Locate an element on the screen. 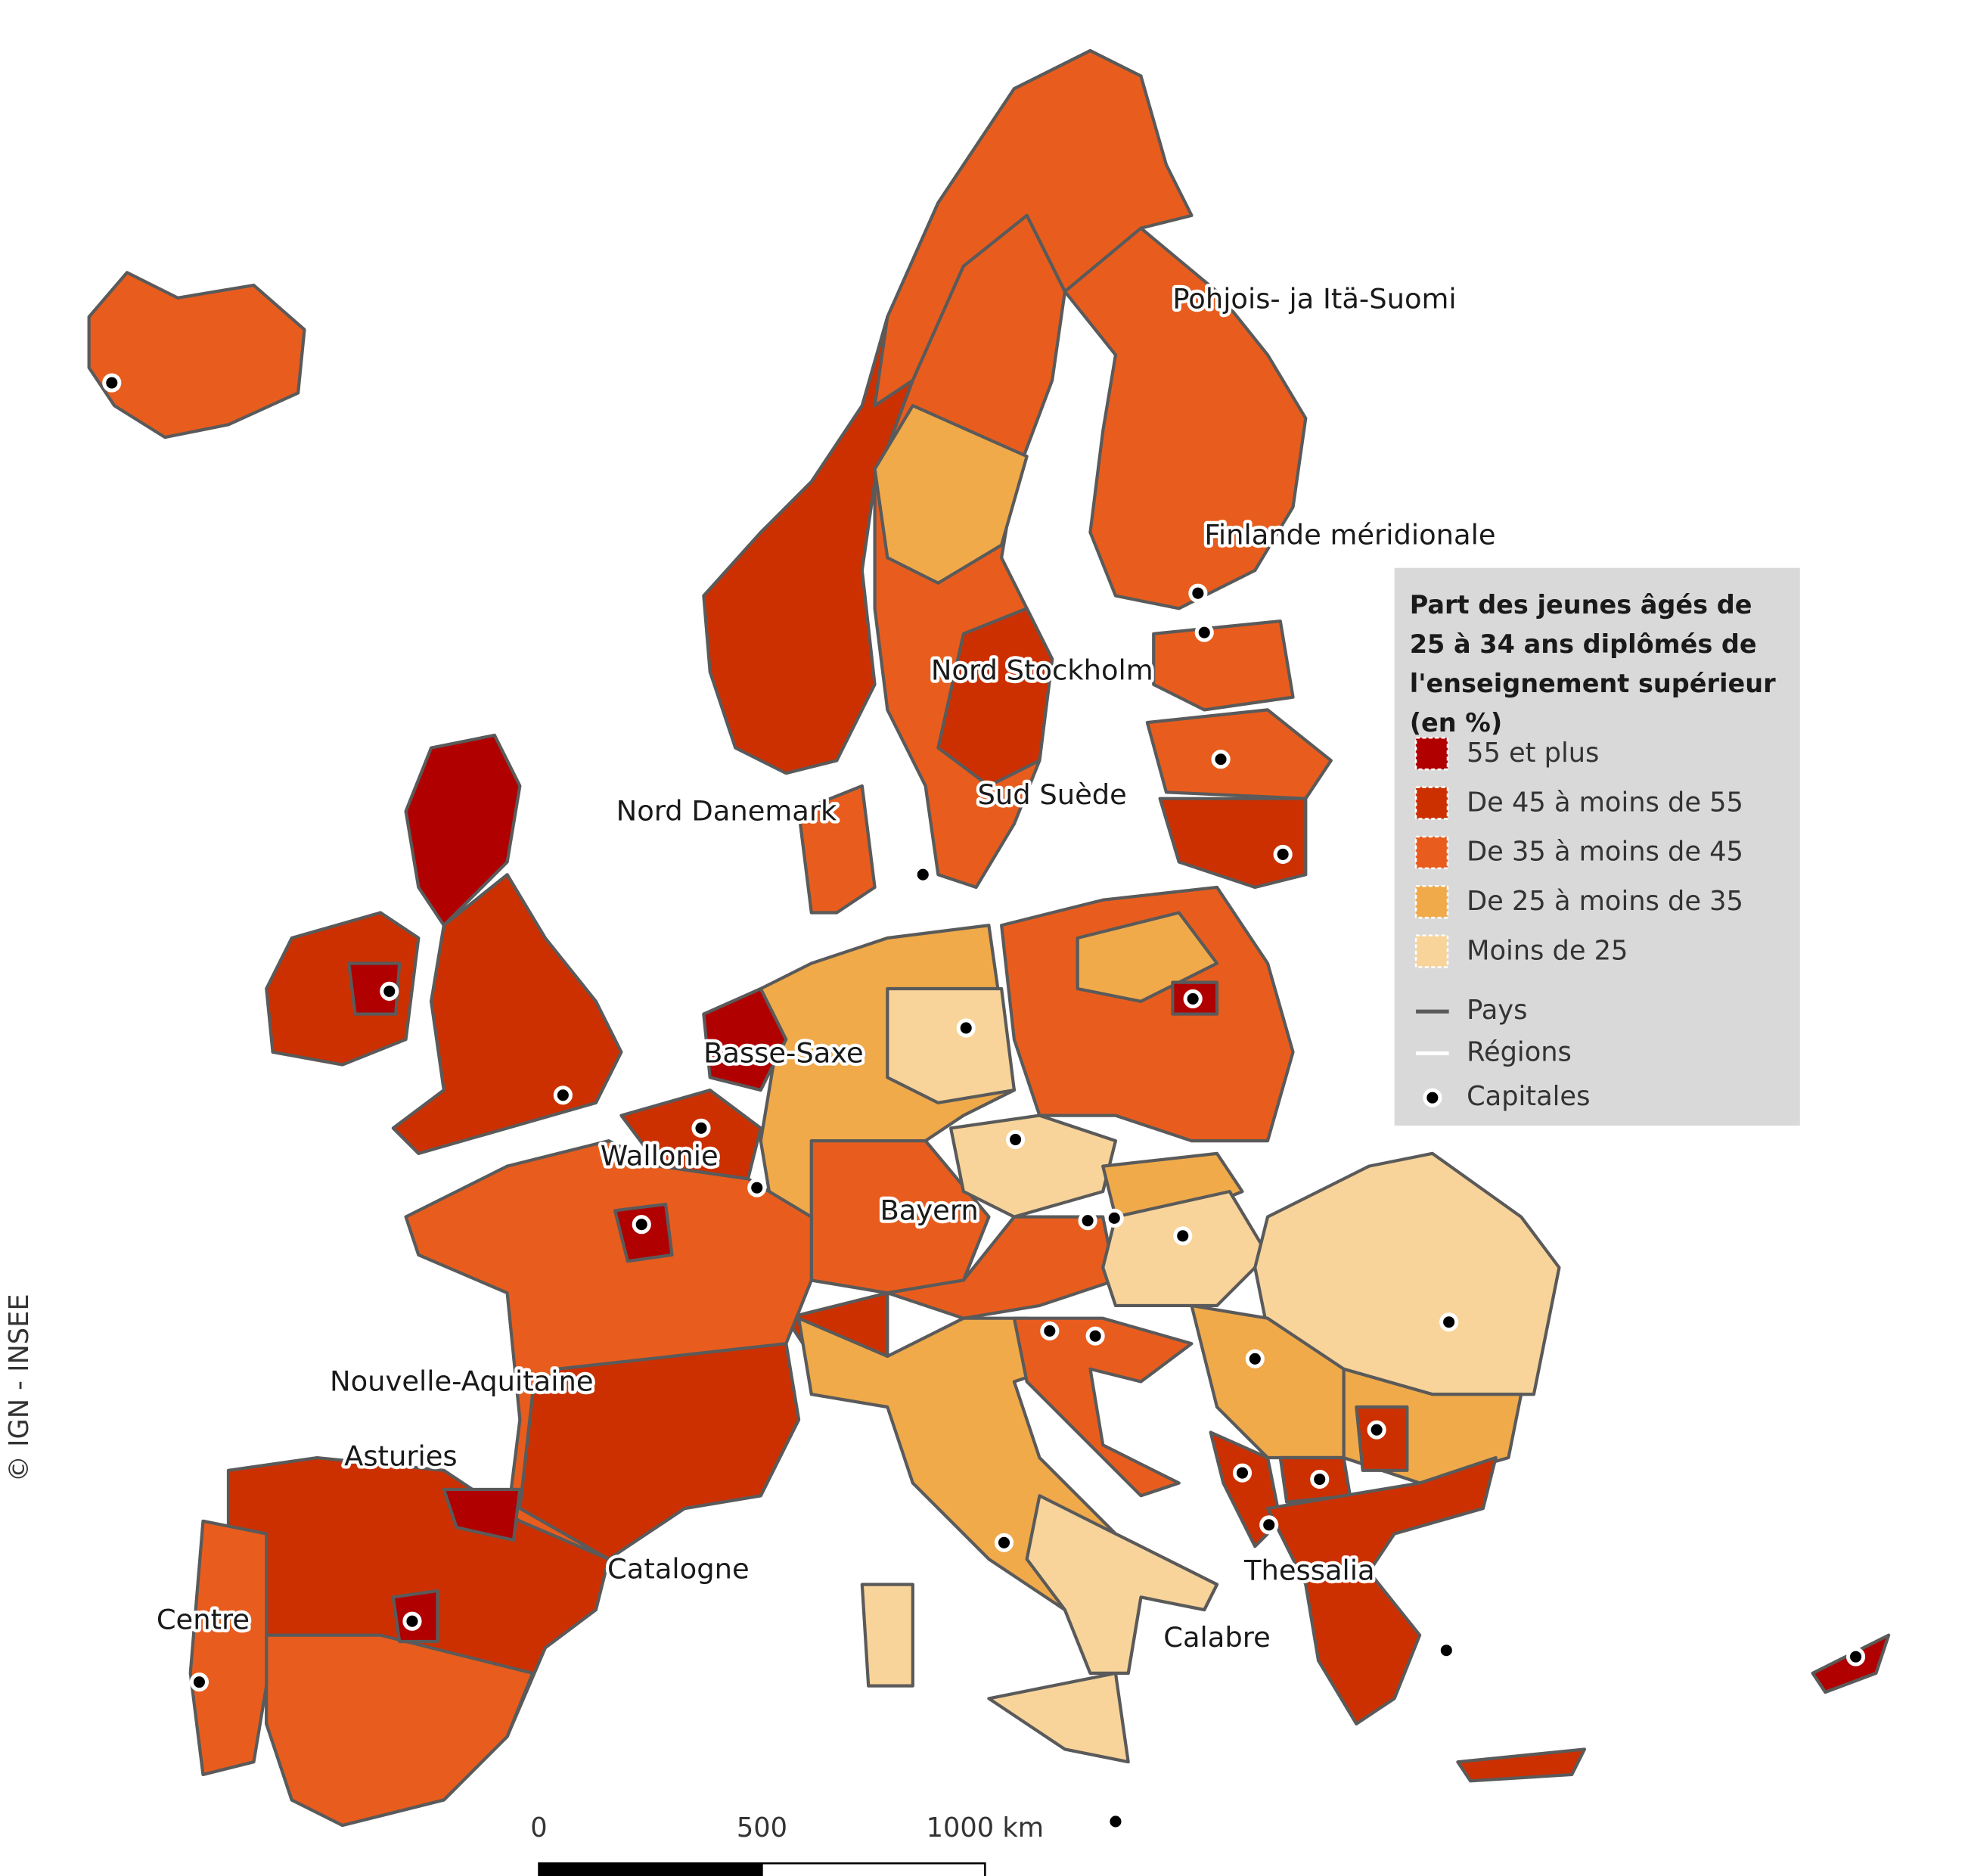 The width and height of the screenshot is (1965, 1876). england-wales is located at coordinates (507, 1014).